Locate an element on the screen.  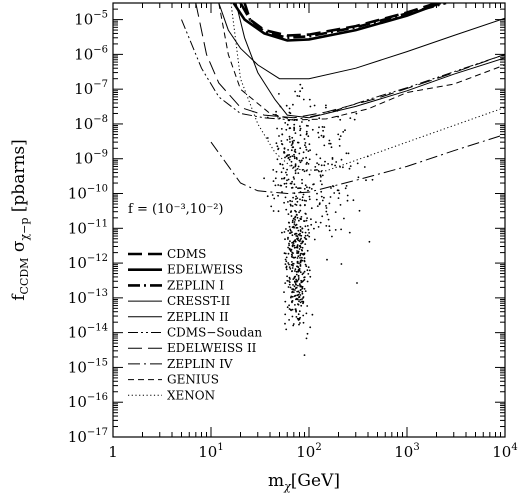
y-tick-label: 10−16 is located at coordinates (88, 401).